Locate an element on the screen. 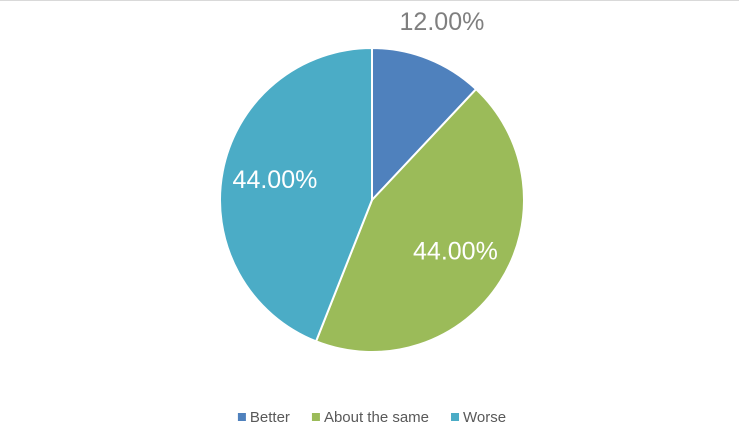 This screenshot has height=439, width=739. legend-label: Worse is located at coordinates (484, 417).